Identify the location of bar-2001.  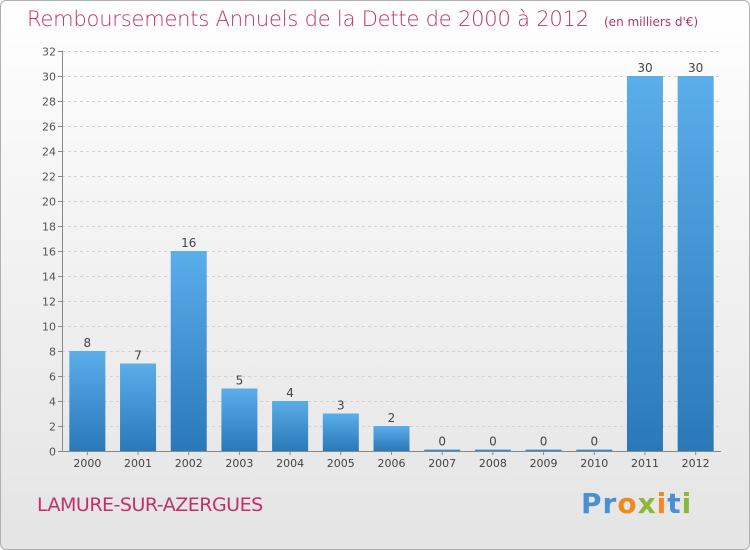
(138, 407).